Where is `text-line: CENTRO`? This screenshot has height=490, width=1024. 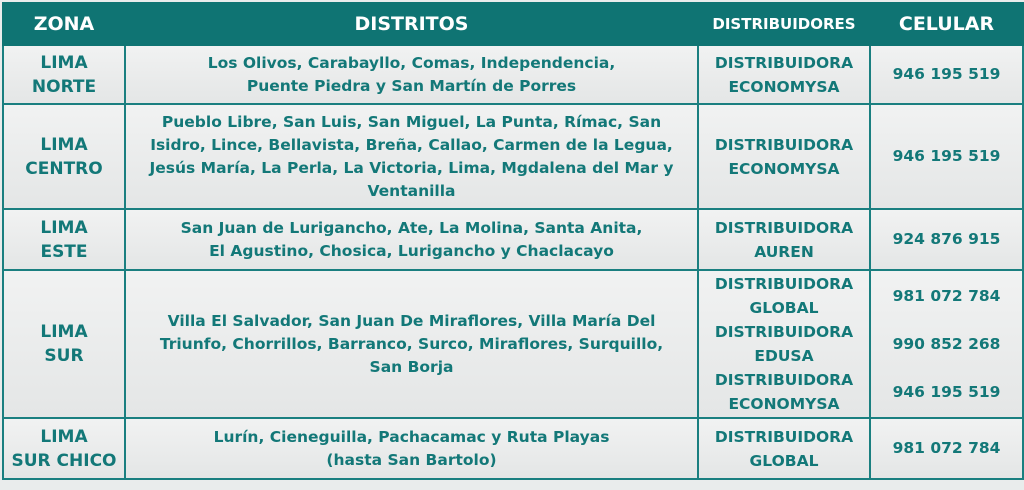
text-line: CENTRO is located at coordinates (64, 168).